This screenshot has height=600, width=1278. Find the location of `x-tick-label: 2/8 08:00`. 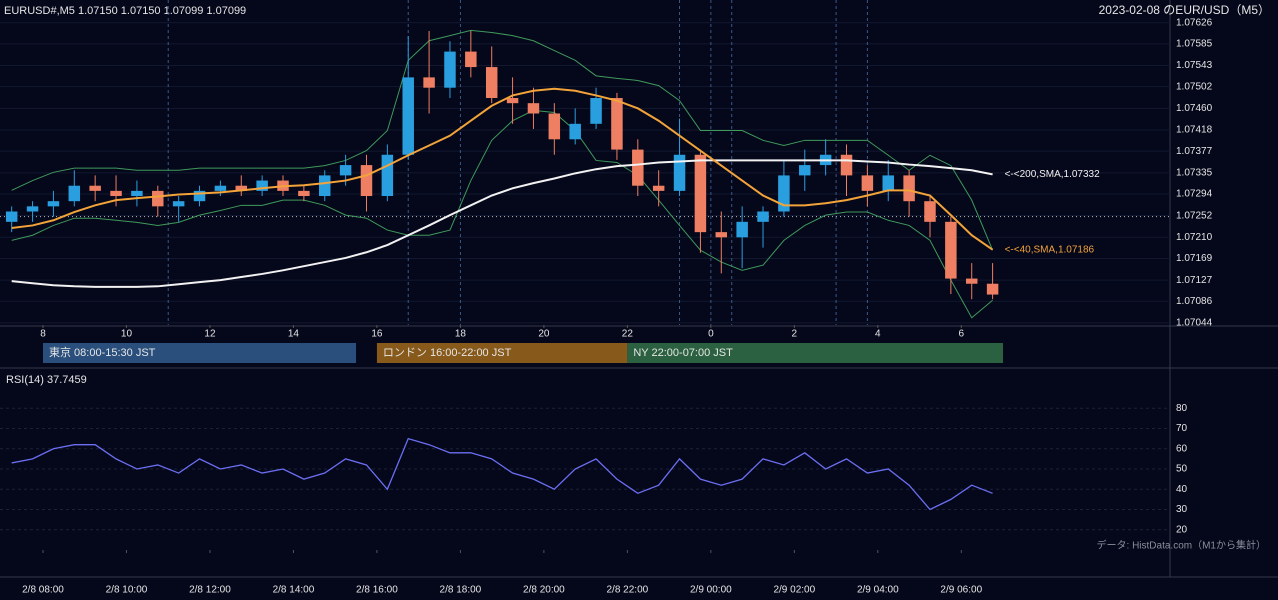

x-tick-label: 2/8 08:00 is located at coordinates (43, 590).